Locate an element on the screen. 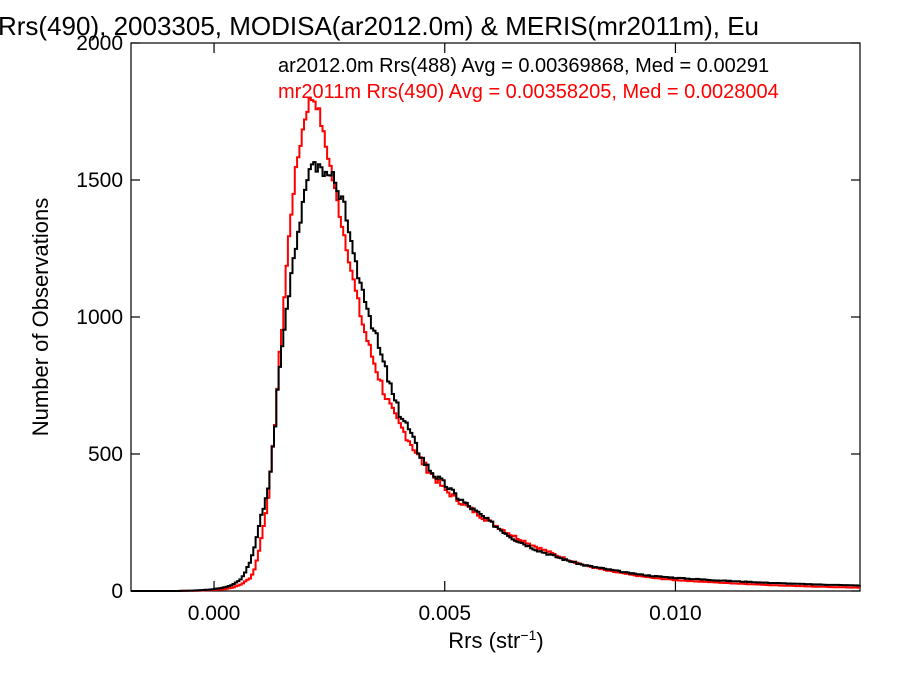 Image resolution: width=900 pixels, height=675 pixels. x-axis-label-exponent: −1 is located at coordinates (528, 635).